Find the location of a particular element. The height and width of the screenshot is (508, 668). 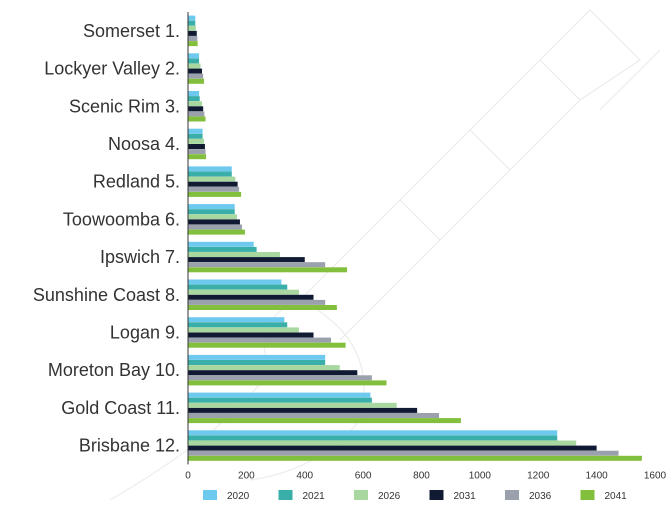

category-label: Gold Coast 11. is located at coordinates (120, 408).